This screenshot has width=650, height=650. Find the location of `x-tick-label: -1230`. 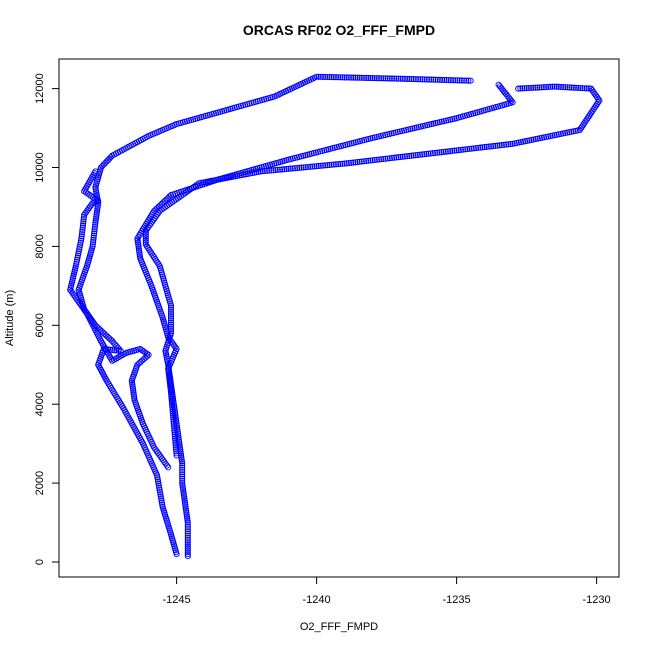

x-tick-label: -1230 is located at coordinates (597, 600).